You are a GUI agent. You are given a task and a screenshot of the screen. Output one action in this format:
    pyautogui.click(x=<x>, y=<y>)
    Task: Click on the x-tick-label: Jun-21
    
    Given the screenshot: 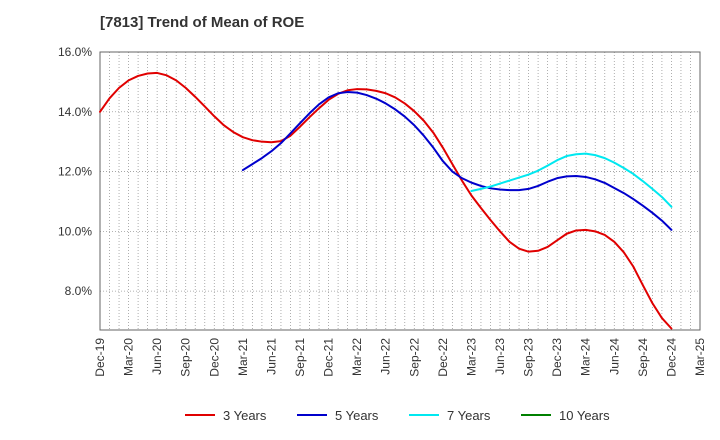 What is the action you would take?
    pyautogui.click(x=271, y=356)
    